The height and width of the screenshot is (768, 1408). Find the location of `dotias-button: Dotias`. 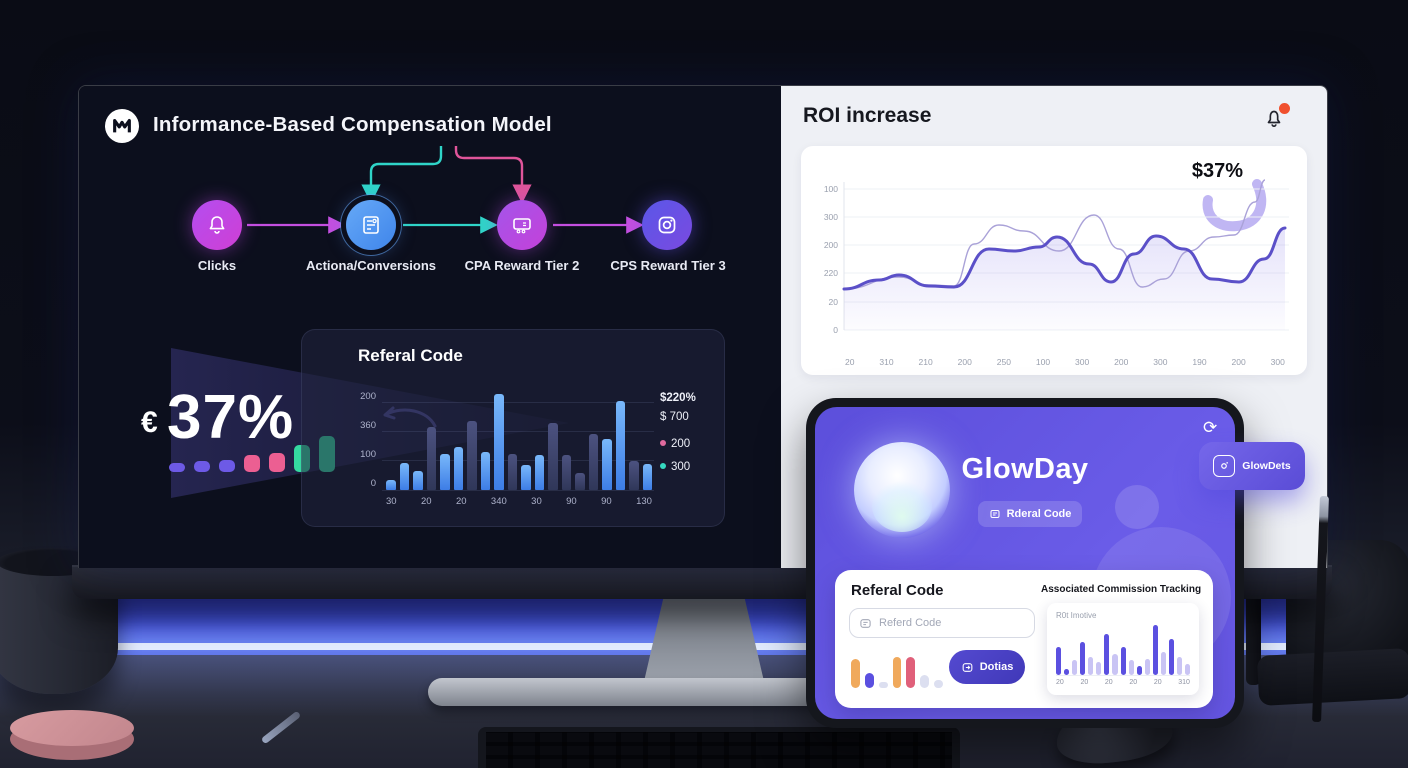

dotias-button: Dotias is located at coordinates (987, 667).